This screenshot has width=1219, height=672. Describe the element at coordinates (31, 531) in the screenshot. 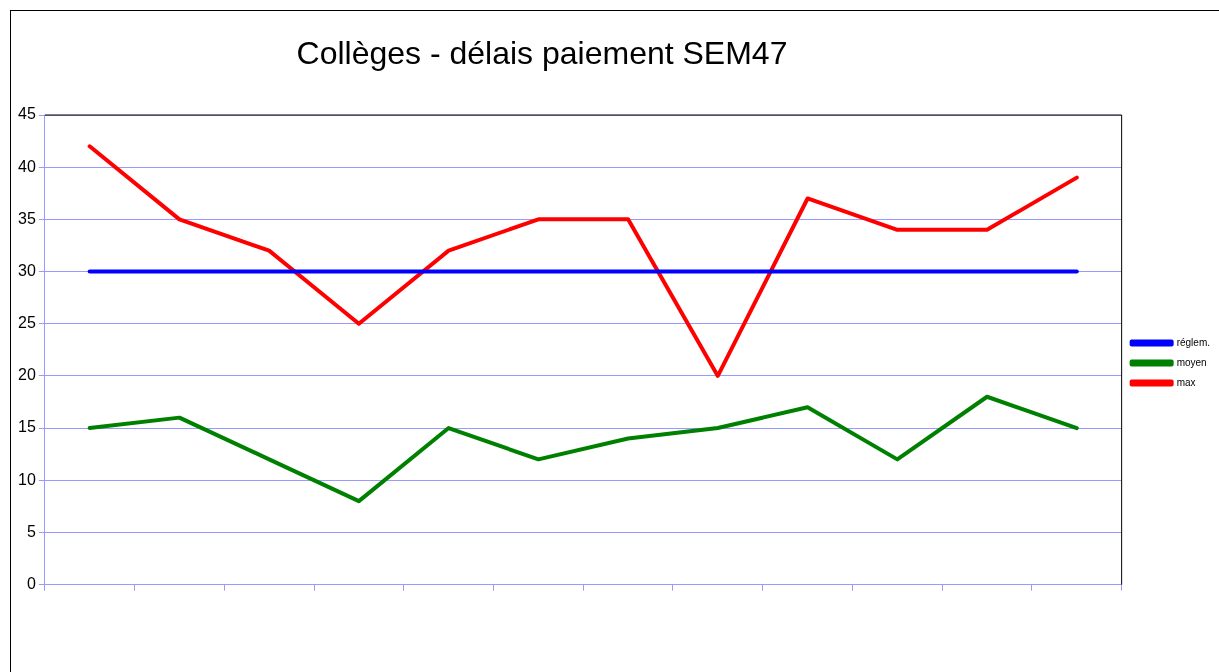

I see `y-tick-label: 5` at that location.